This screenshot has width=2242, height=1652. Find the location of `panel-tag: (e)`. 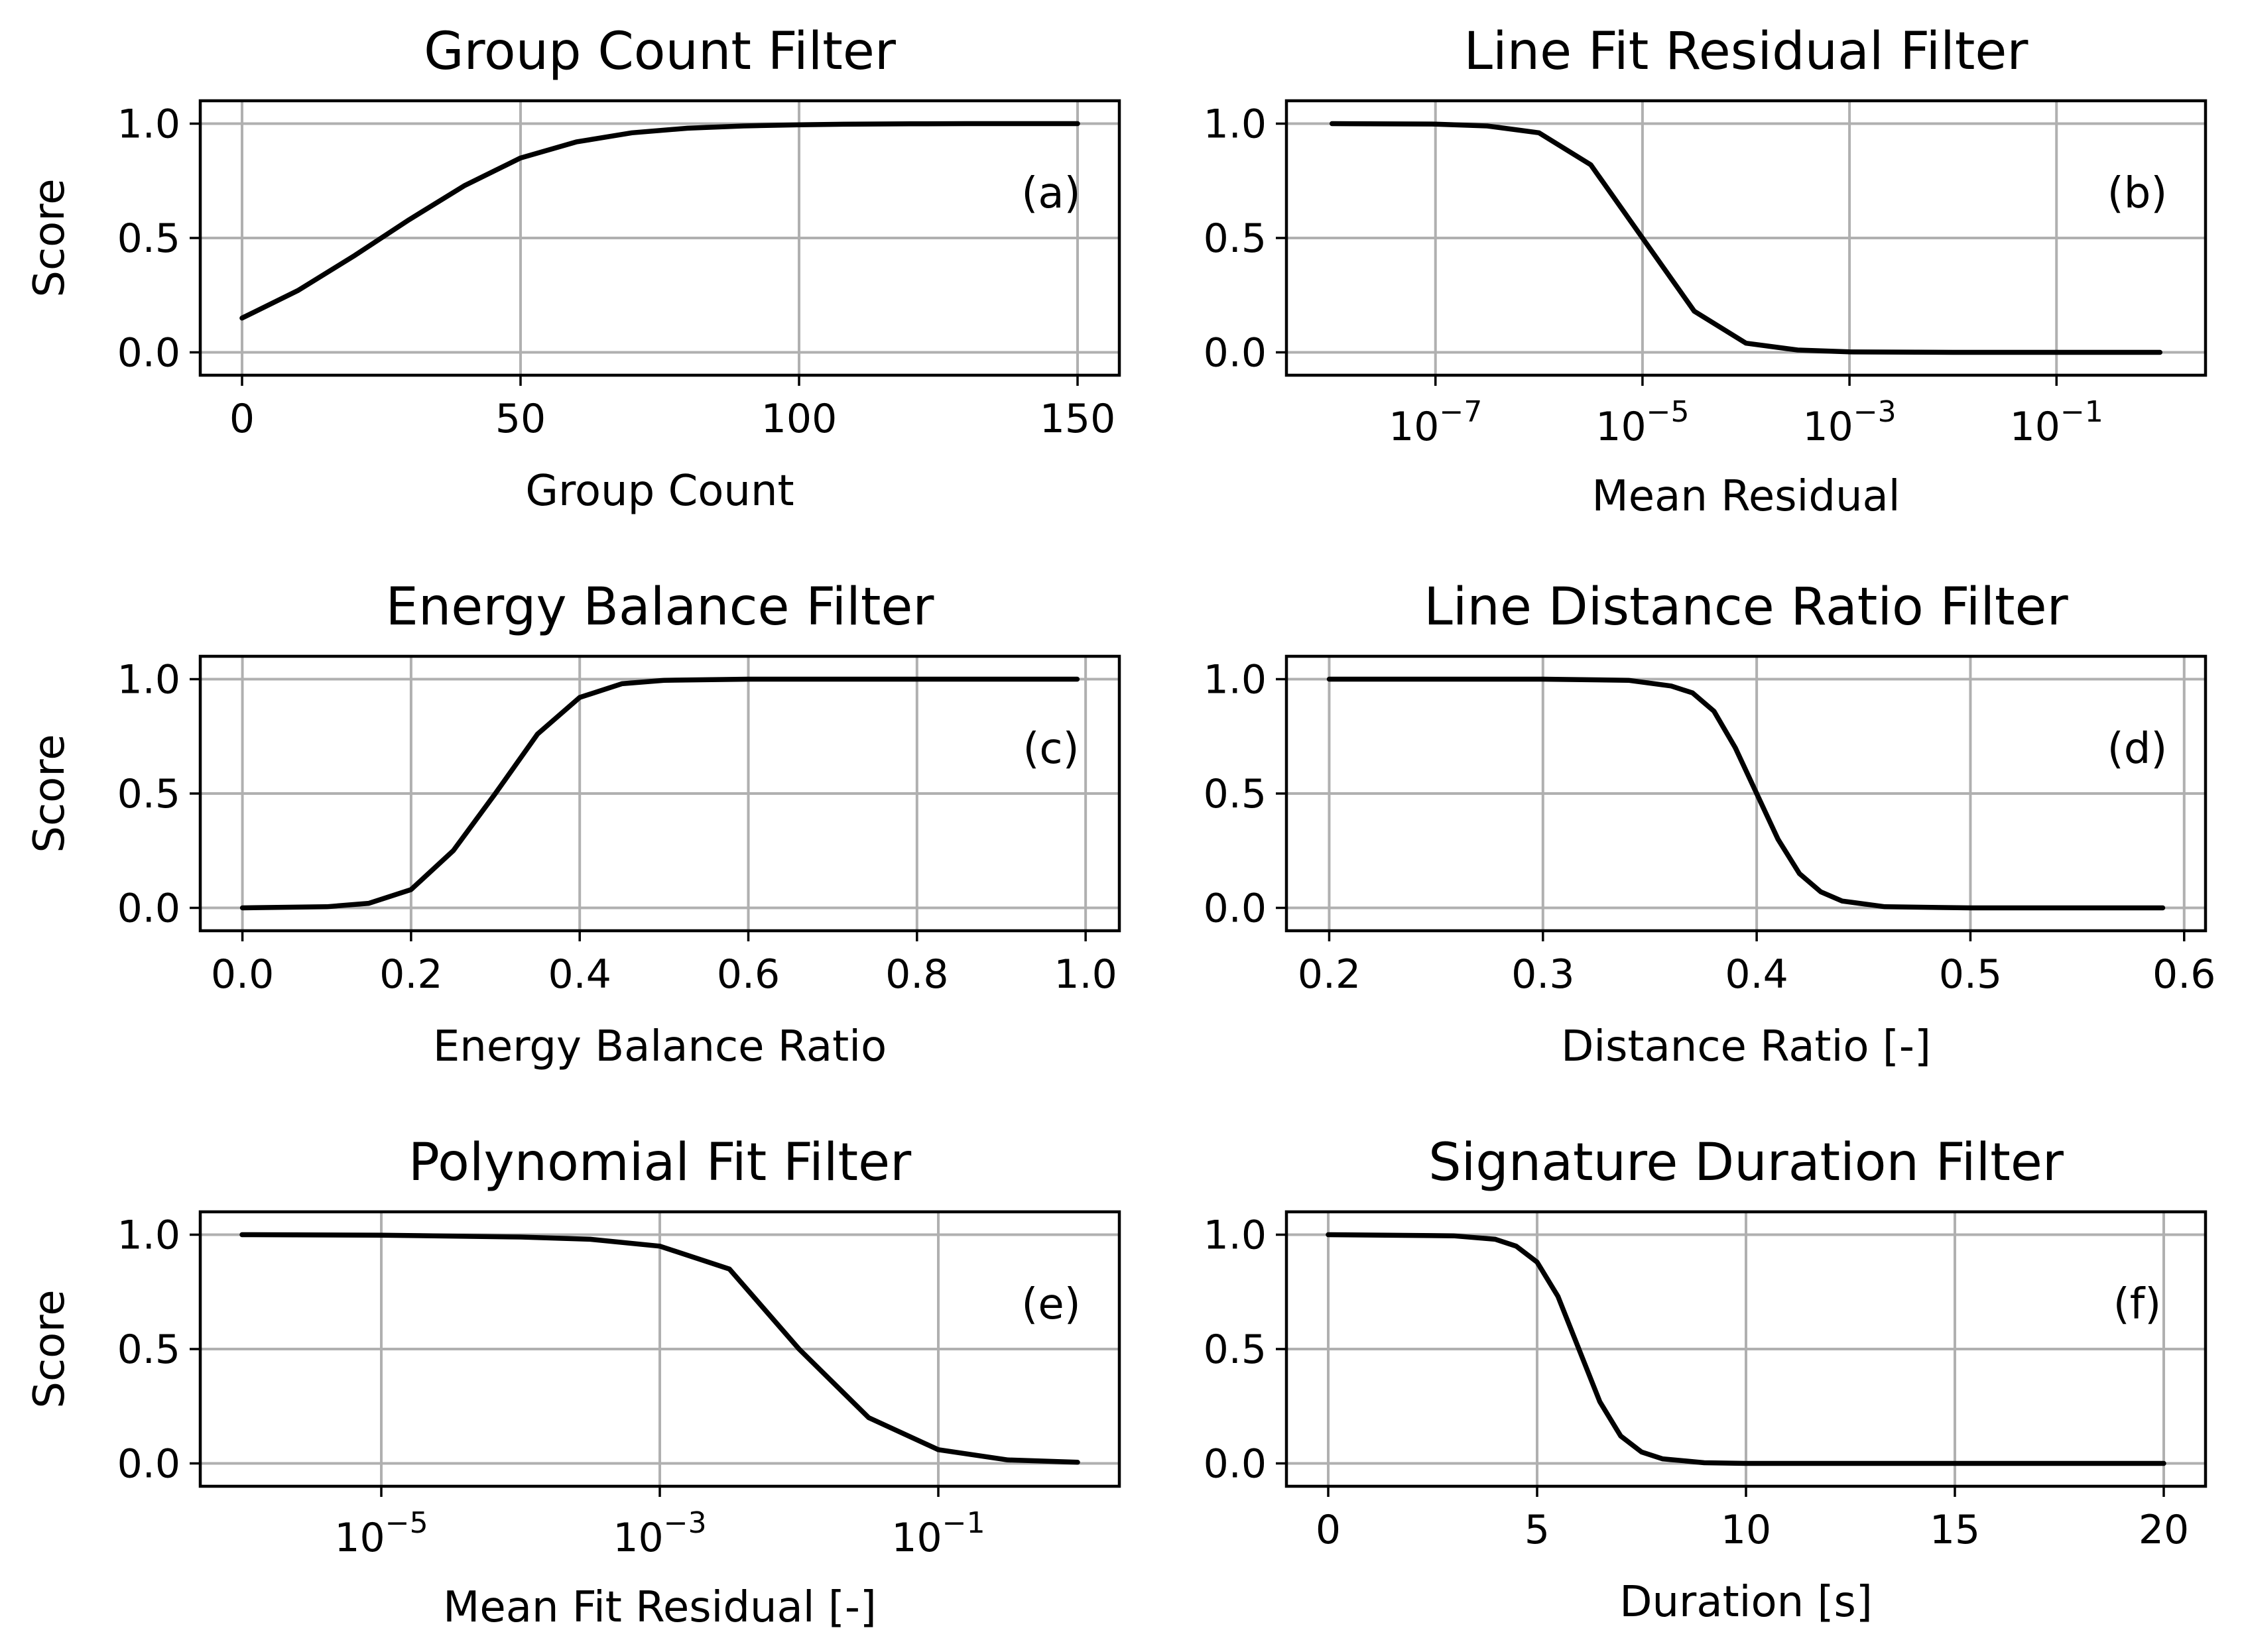

panel-tag: (e) is located at coordinates (1050, 1304).